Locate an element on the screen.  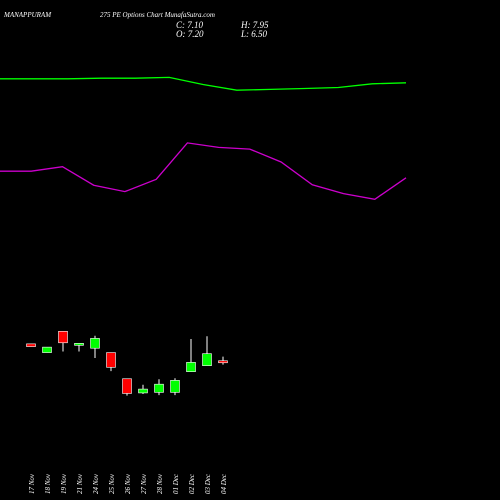
chart-subtitle: 275 PE Options Chart MunafaSutra.com is located at coordinates (157, 15).